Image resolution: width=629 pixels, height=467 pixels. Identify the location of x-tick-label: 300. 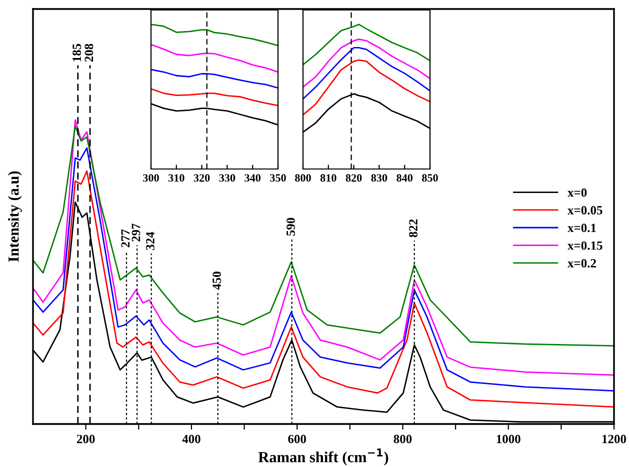
(151, 178).